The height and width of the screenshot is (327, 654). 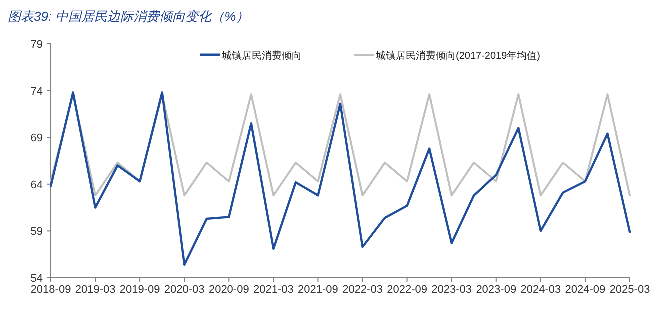 I want to click on x-tick-label: 2020-03, so click(x=184, y=290).